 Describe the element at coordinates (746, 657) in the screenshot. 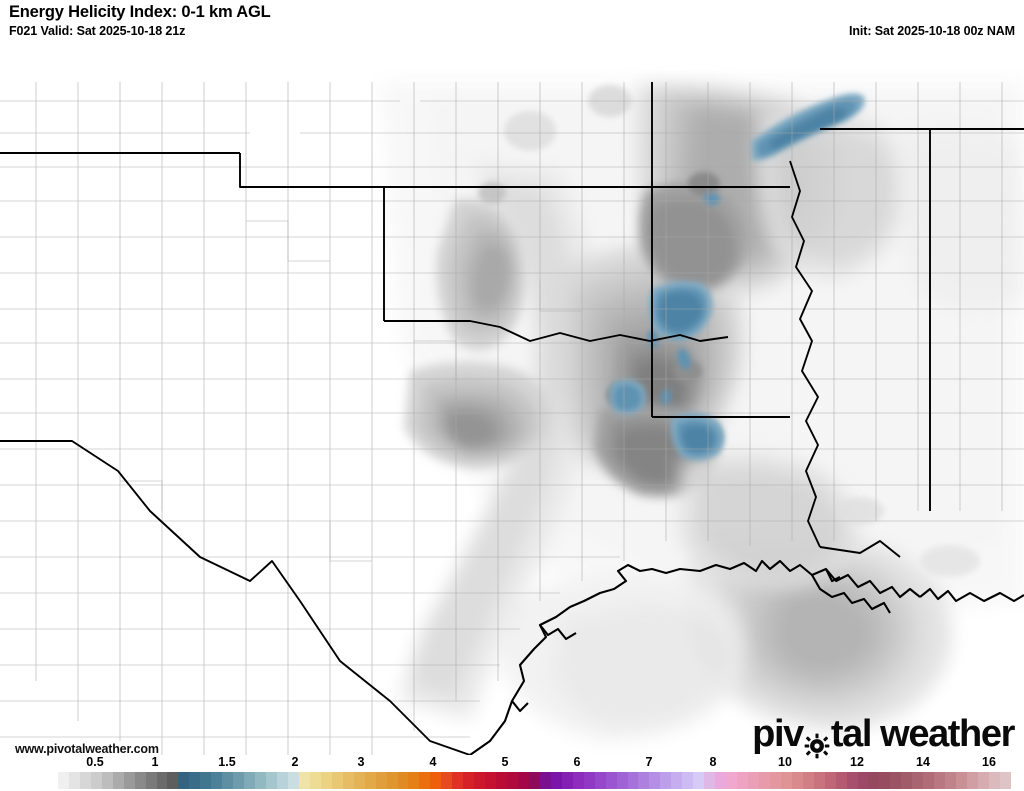

I see `coastline` at that location.